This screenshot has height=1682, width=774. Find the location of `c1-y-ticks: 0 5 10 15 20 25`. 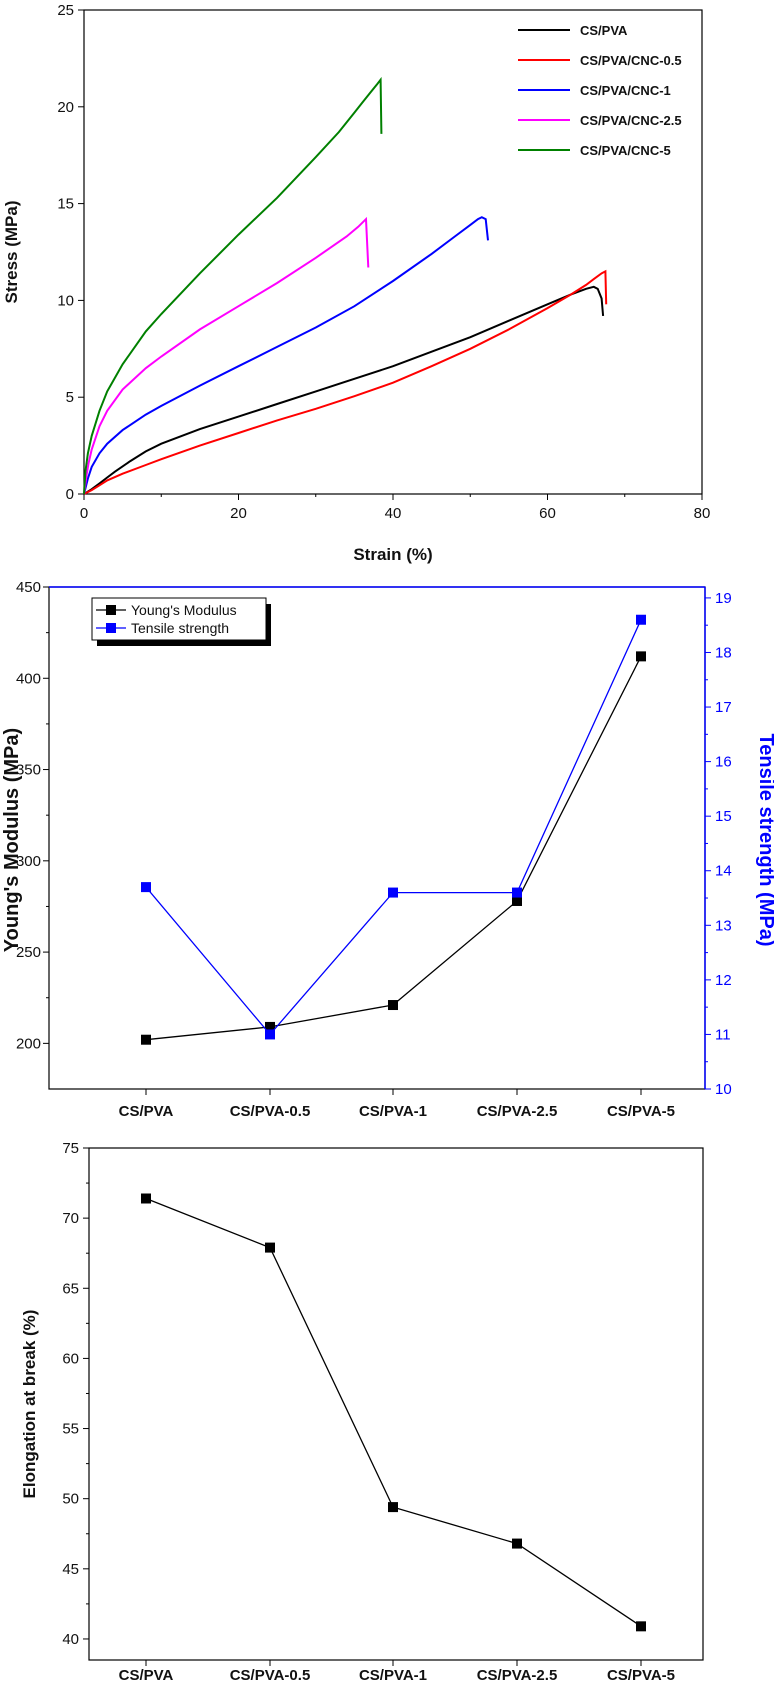

c1-y-ticks: 0 5 10 15 20 25 is located at coordinates (70, 252).